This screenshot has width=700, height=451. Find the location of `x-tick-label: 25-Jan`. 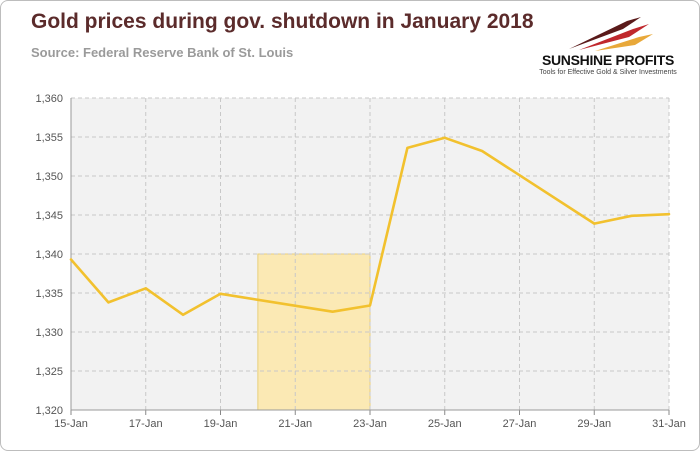

x-tick-label: 25-Jan is located at coordinates (445, 424).